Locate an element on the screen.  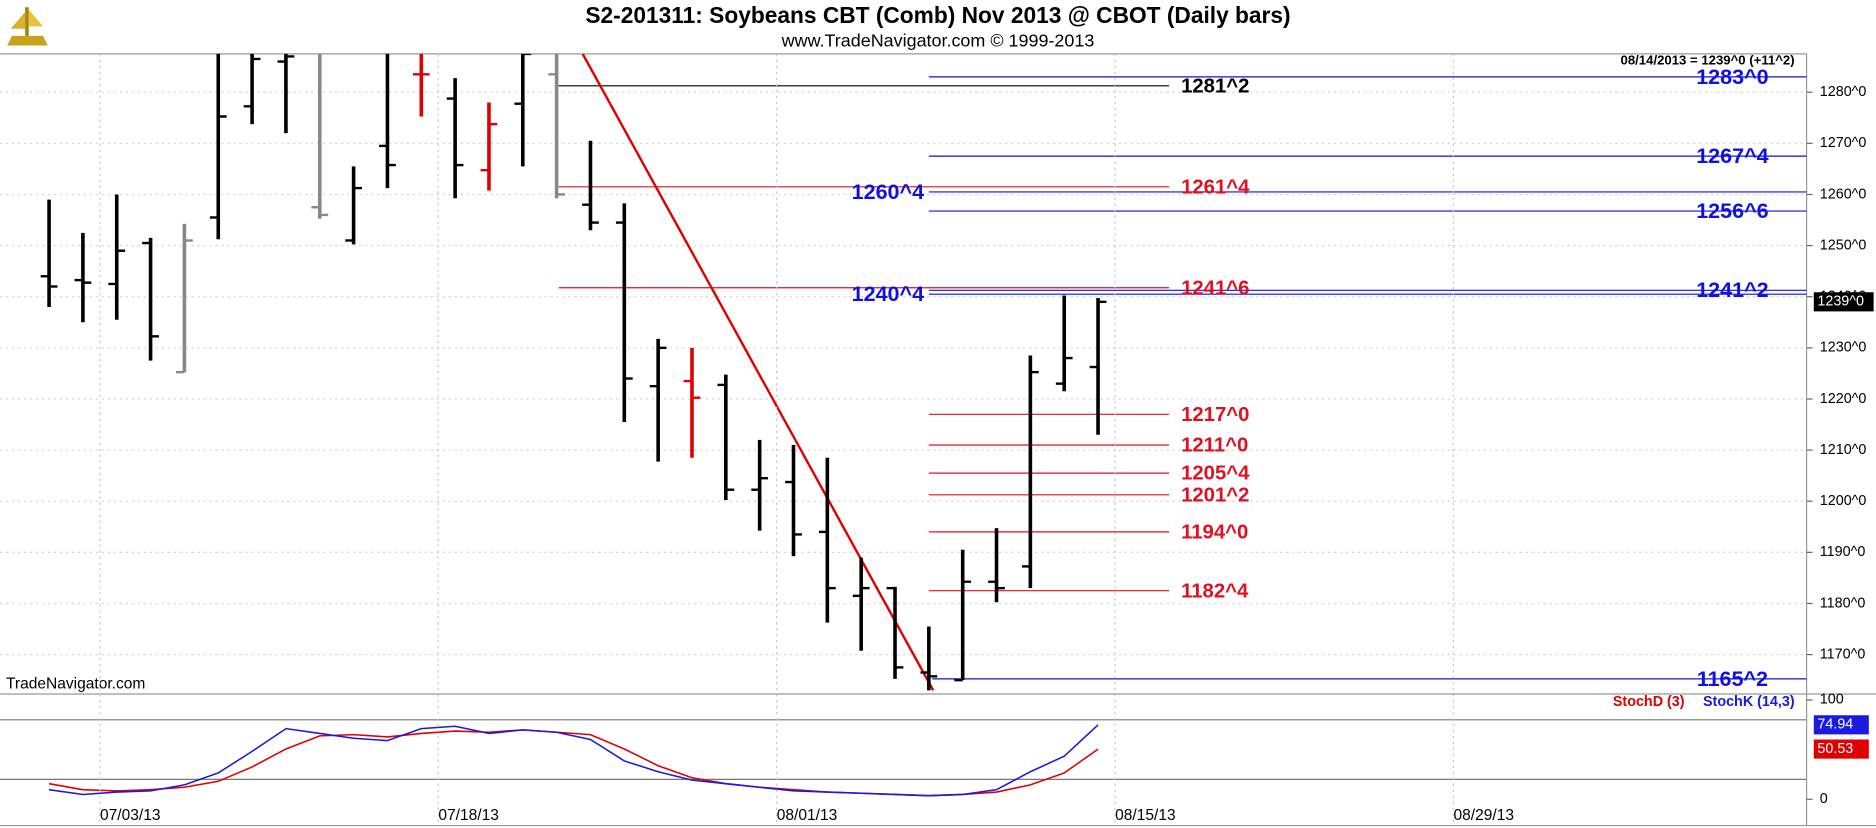
level-label: 1217^0 is located at coordinates (1215, 415).